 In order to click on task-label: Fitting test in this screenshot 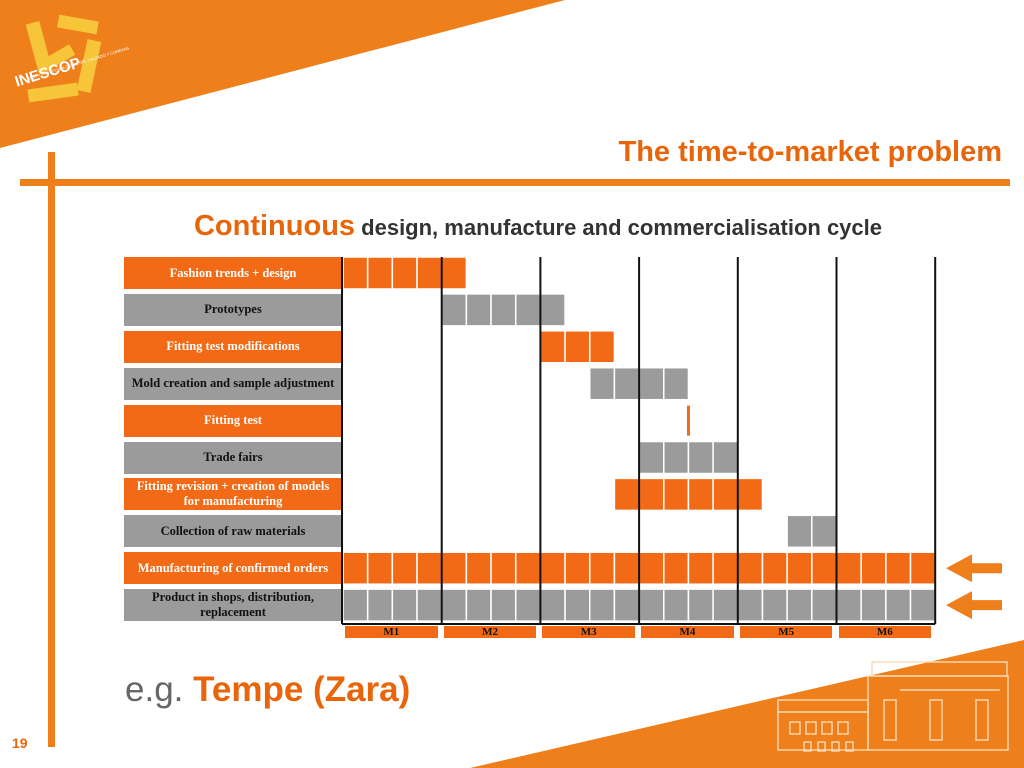, I will do `click(233, 420)`.